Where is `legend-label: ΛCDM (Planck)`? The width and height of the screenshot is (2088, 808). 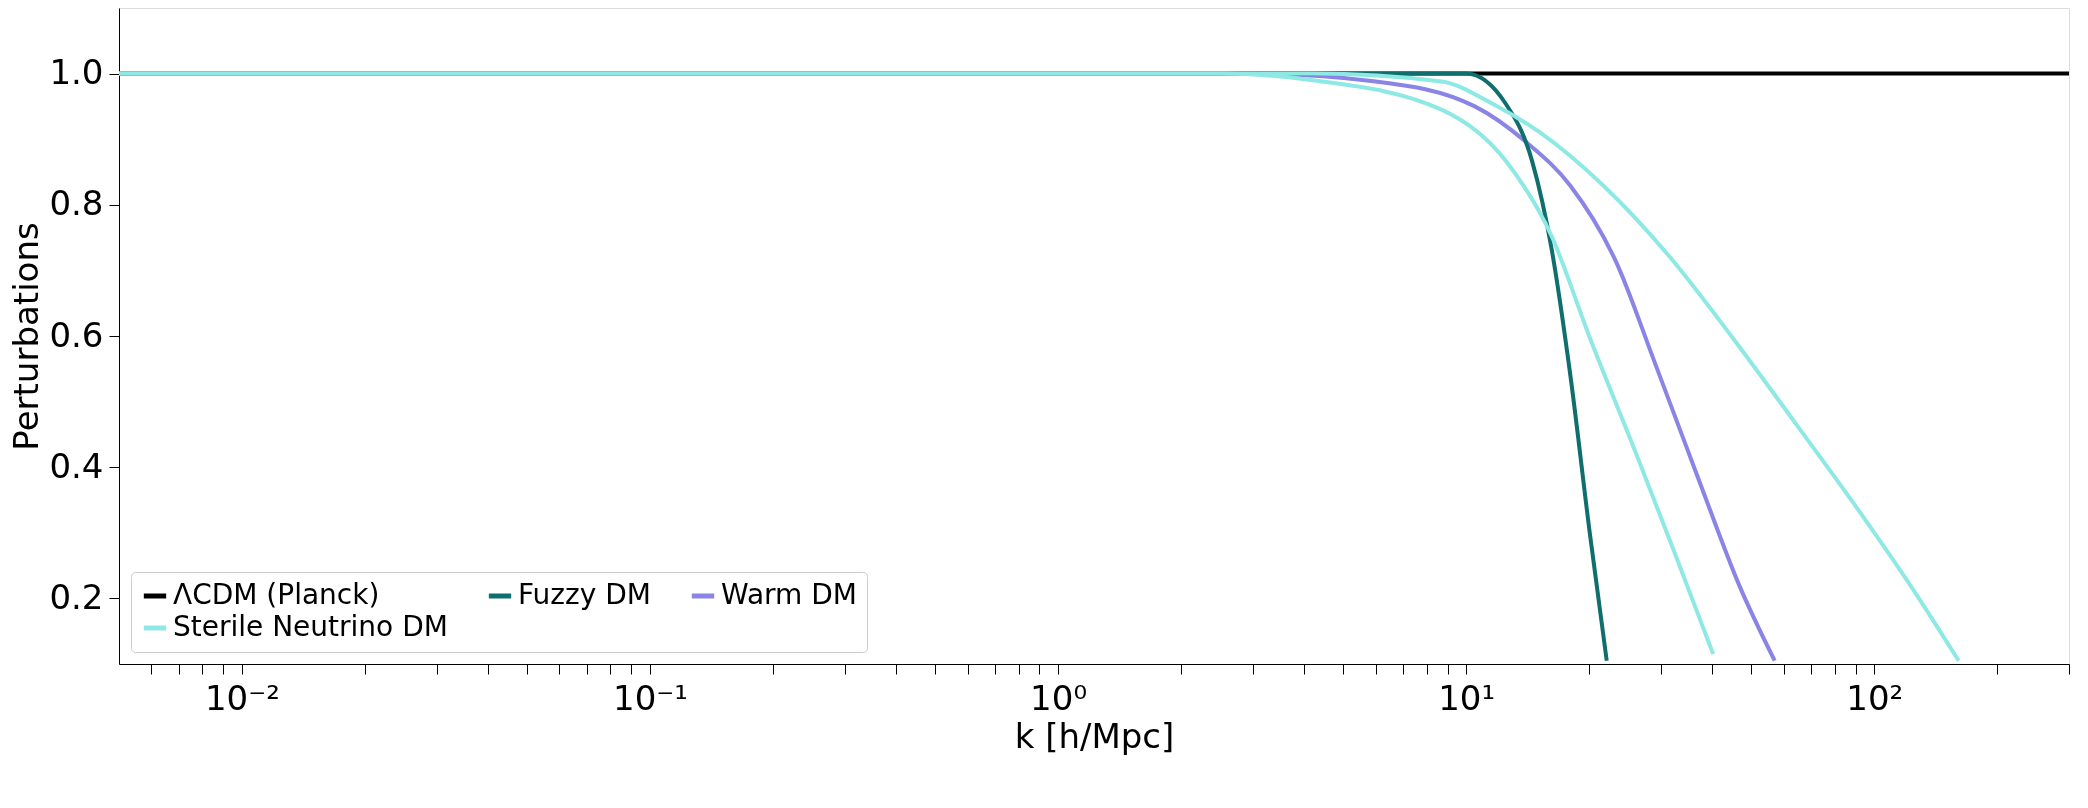
legend-label: ΛCDM (Planck) is located at coordinates (276, 594).